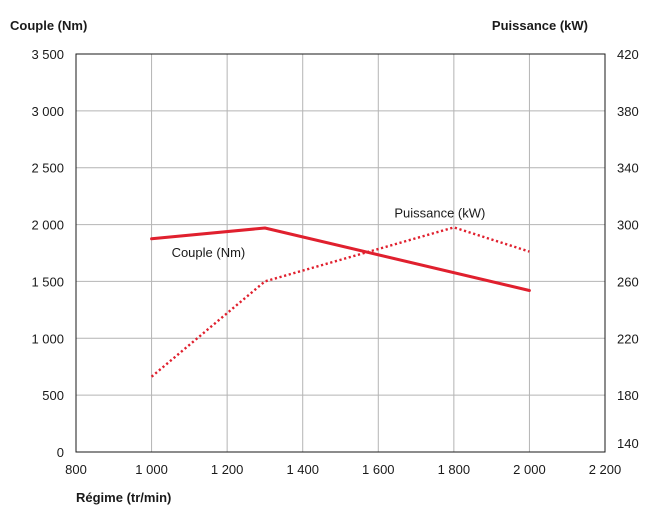 Image resolution: width=657 pixels, height=509 pixels. Describe the element at coordinates (48, 25) in the screenshot. I see `y-left-axis-title: Couple (Nm)` at that location.